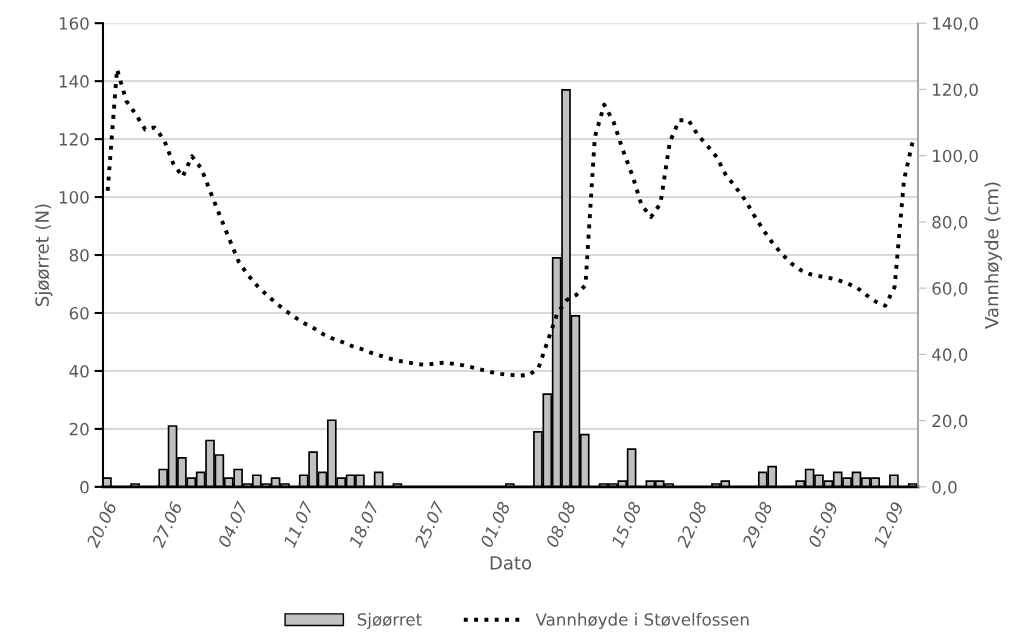  What do you see at coordinates (950, 223) in the screenshot?
I see `y2-tick-label: 80,0` at bounding box center [950, 223].